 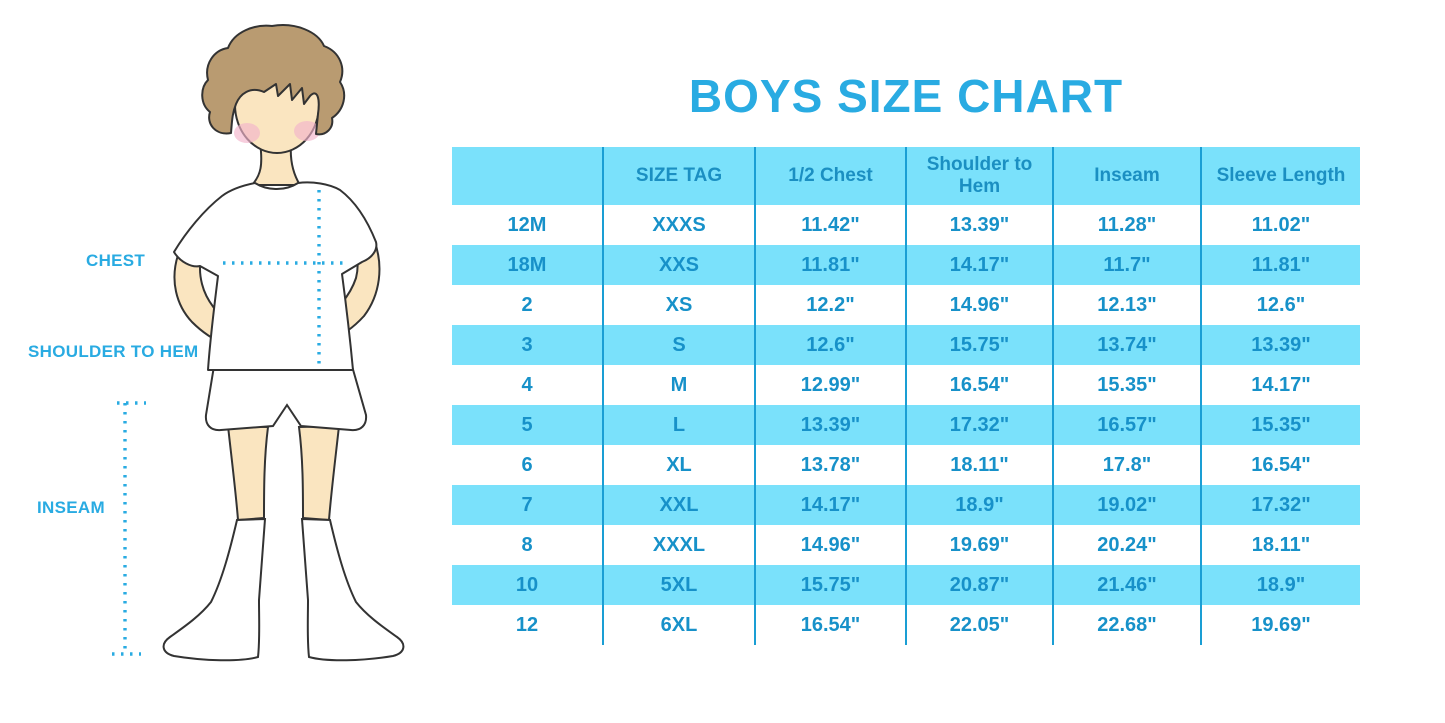 What do you see at coordinates (678, 425) in the screenshot?
I see `value-cell: L` at bounding box center [678, 425].